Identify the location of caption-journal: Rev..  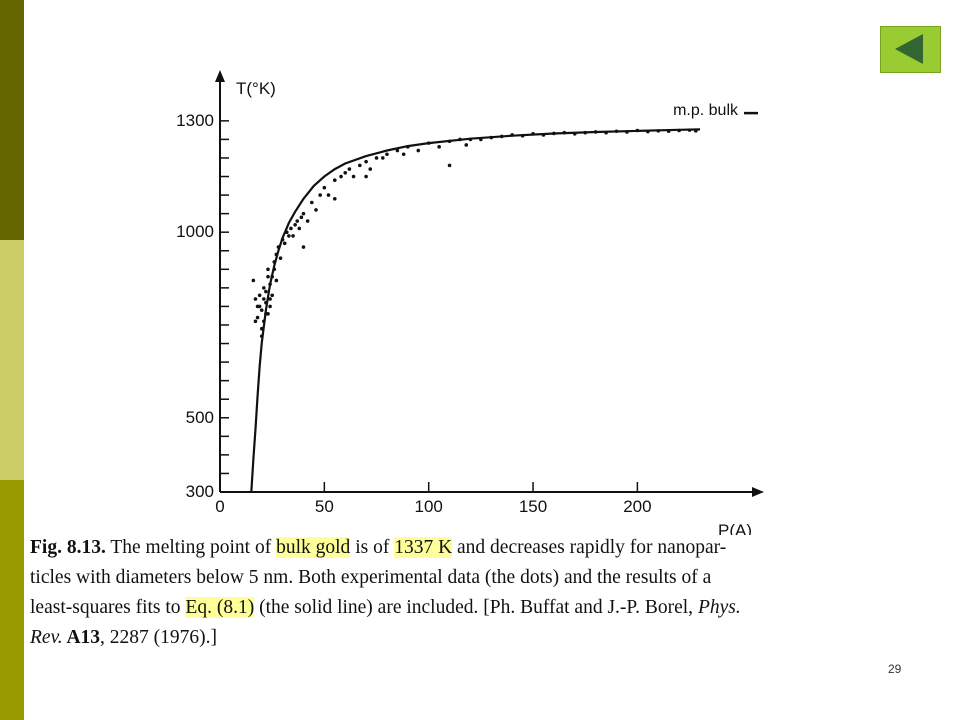
(46, 637).